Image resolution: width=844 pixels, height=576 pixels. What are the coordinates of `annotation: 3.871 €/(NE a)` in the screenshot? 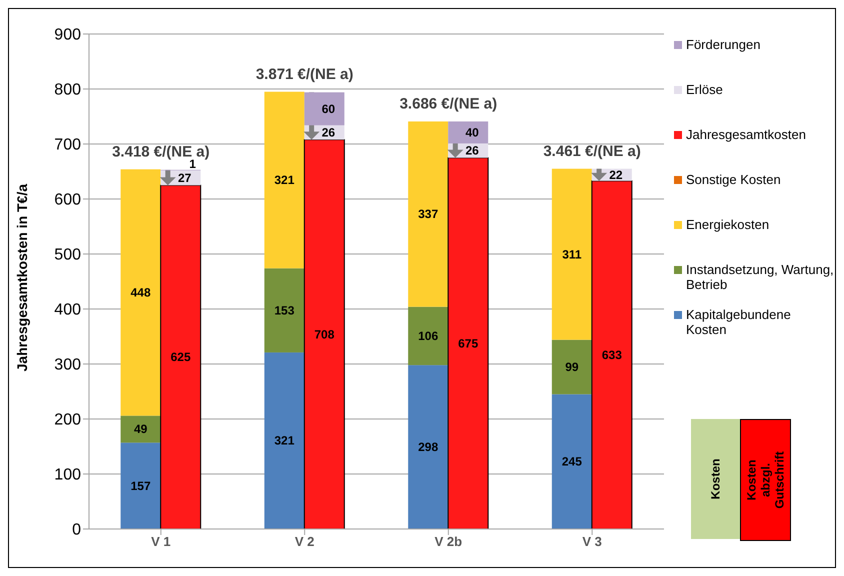 It's located at (305, 74).